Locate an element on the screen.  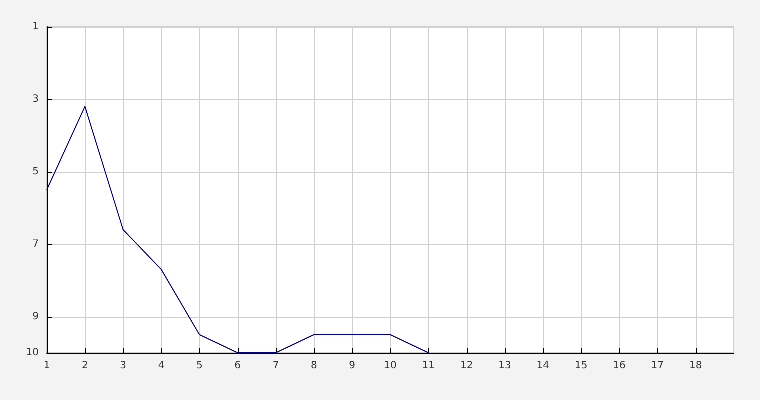
x-tick-label: 7 is located at coordinates (276, 366).